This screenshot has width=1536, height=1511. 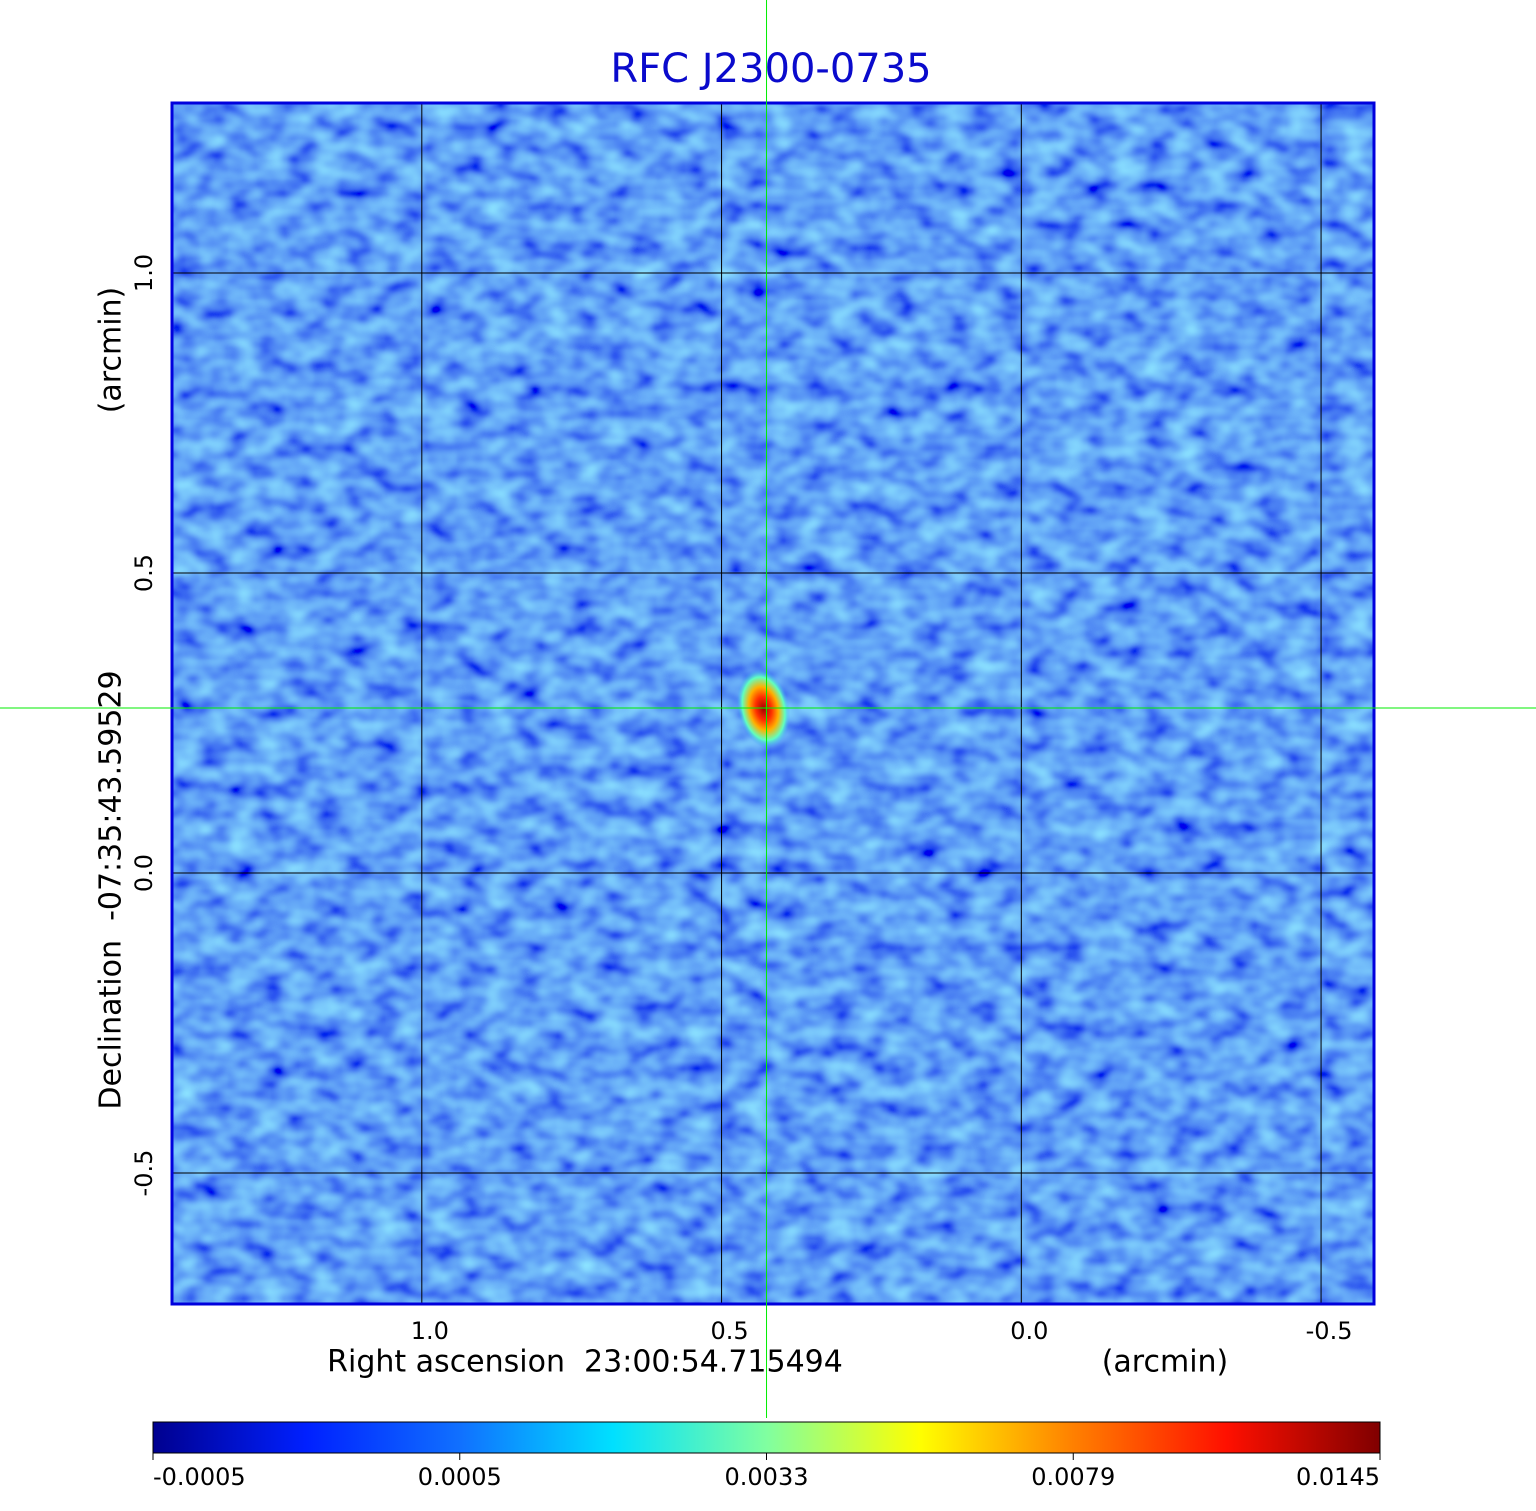 What do you see at coordinates (430, 1331) in the screenshot?
I see `x-tick-label: 1.0` at bounding box center [430, 1331].